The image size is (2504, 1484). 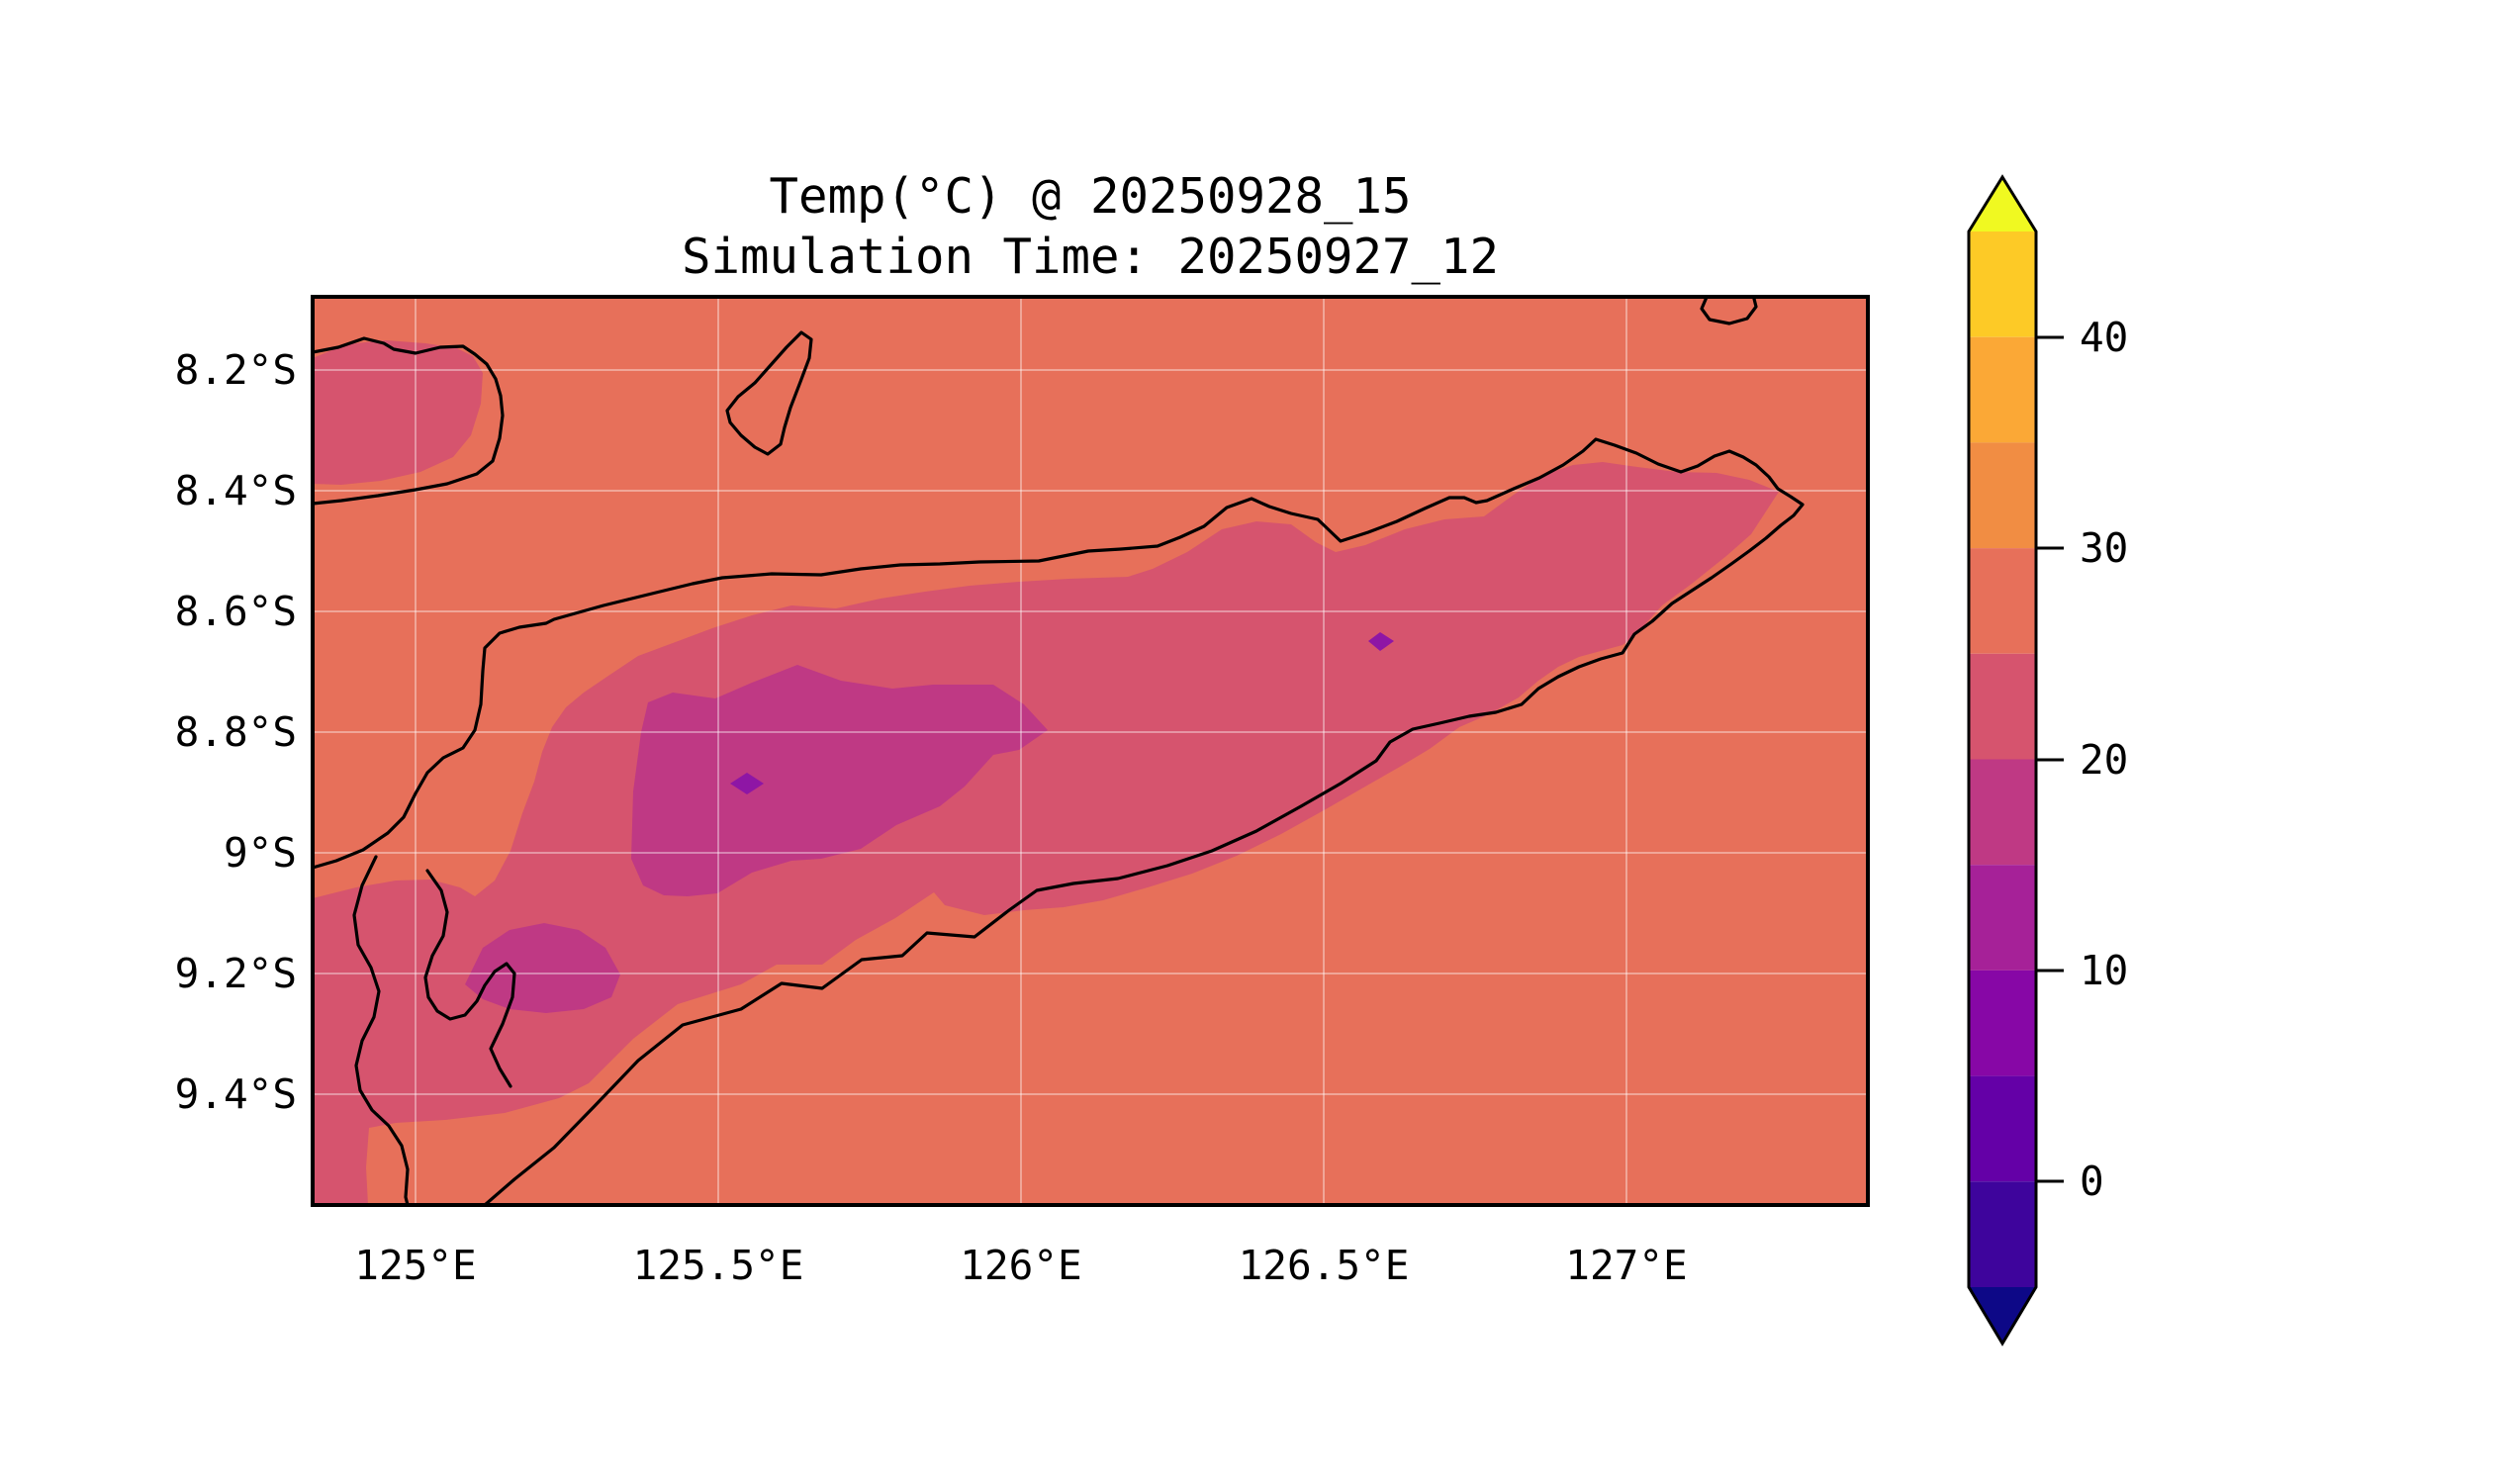 I want to click on colorbar-tick-label: 0, so click(x=2092, y=1181).